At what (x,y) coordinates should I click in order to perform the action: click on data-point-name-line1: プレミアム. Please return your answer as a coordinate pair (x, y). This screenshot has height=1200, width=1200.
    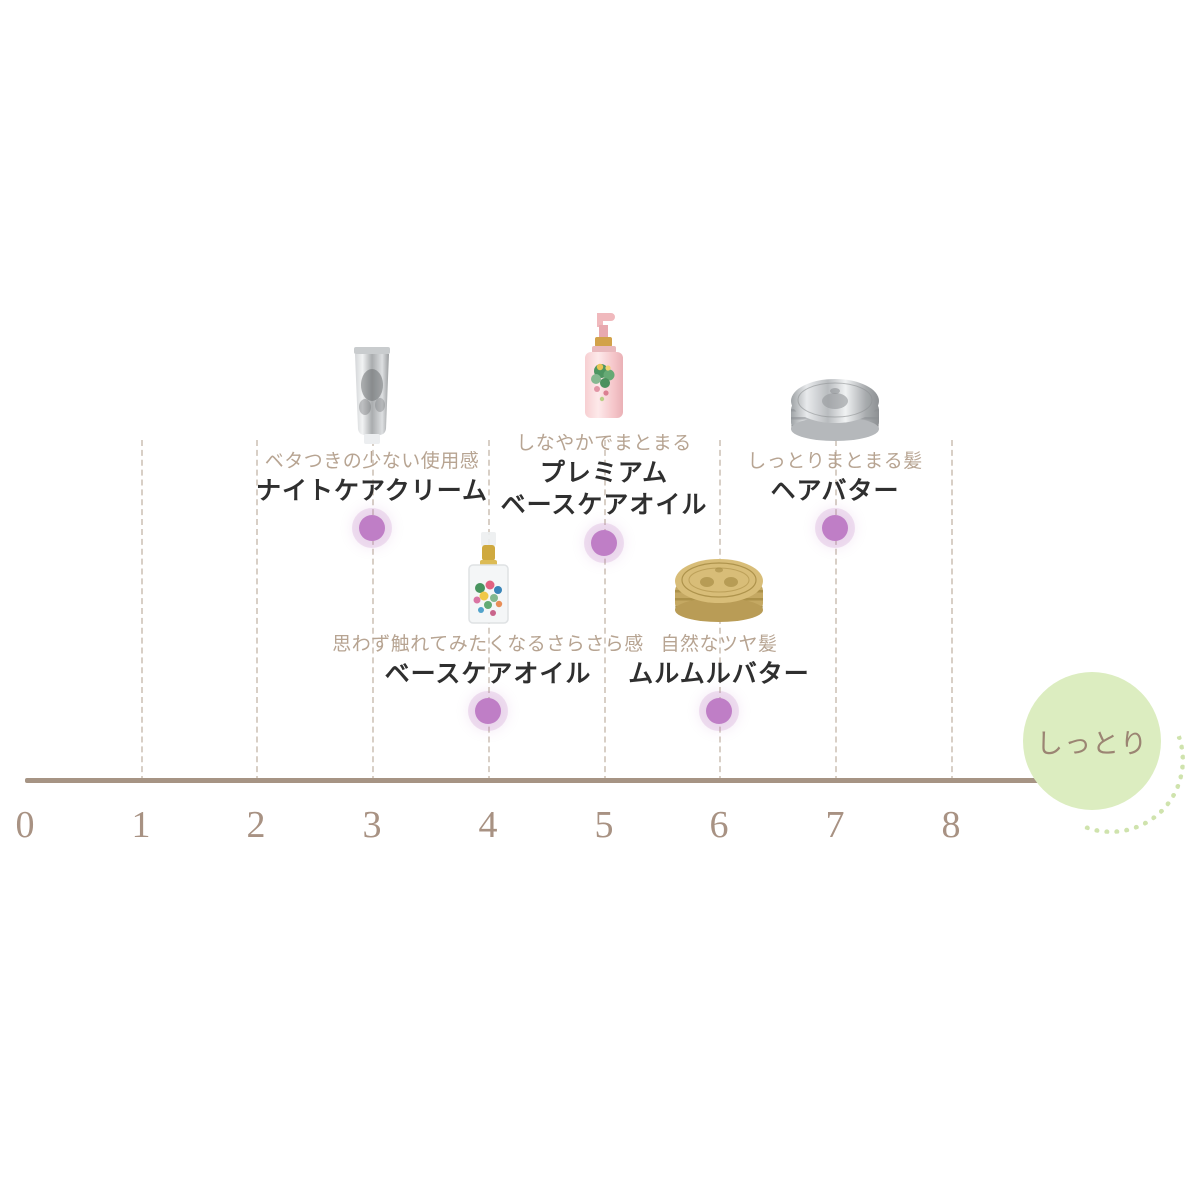
    Looking at the image, I should click on (604, 472).